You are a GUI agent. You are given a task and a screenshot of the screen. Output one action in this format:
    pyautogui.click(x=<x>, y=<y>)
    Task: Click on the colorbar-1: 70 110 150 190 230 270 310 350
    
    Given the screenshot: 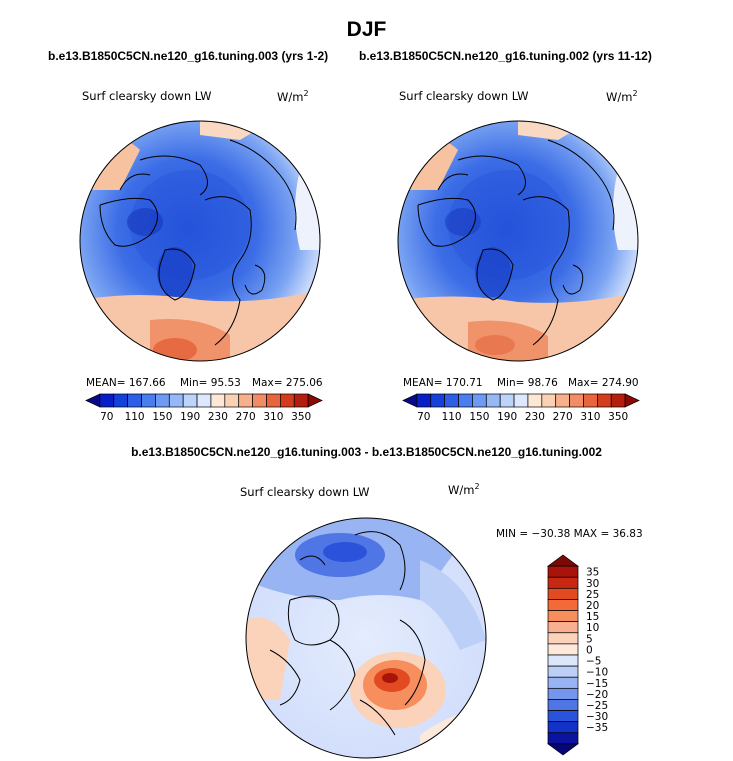 What is the action you would take?
    pyautogui.click(x=204, y=408)
    